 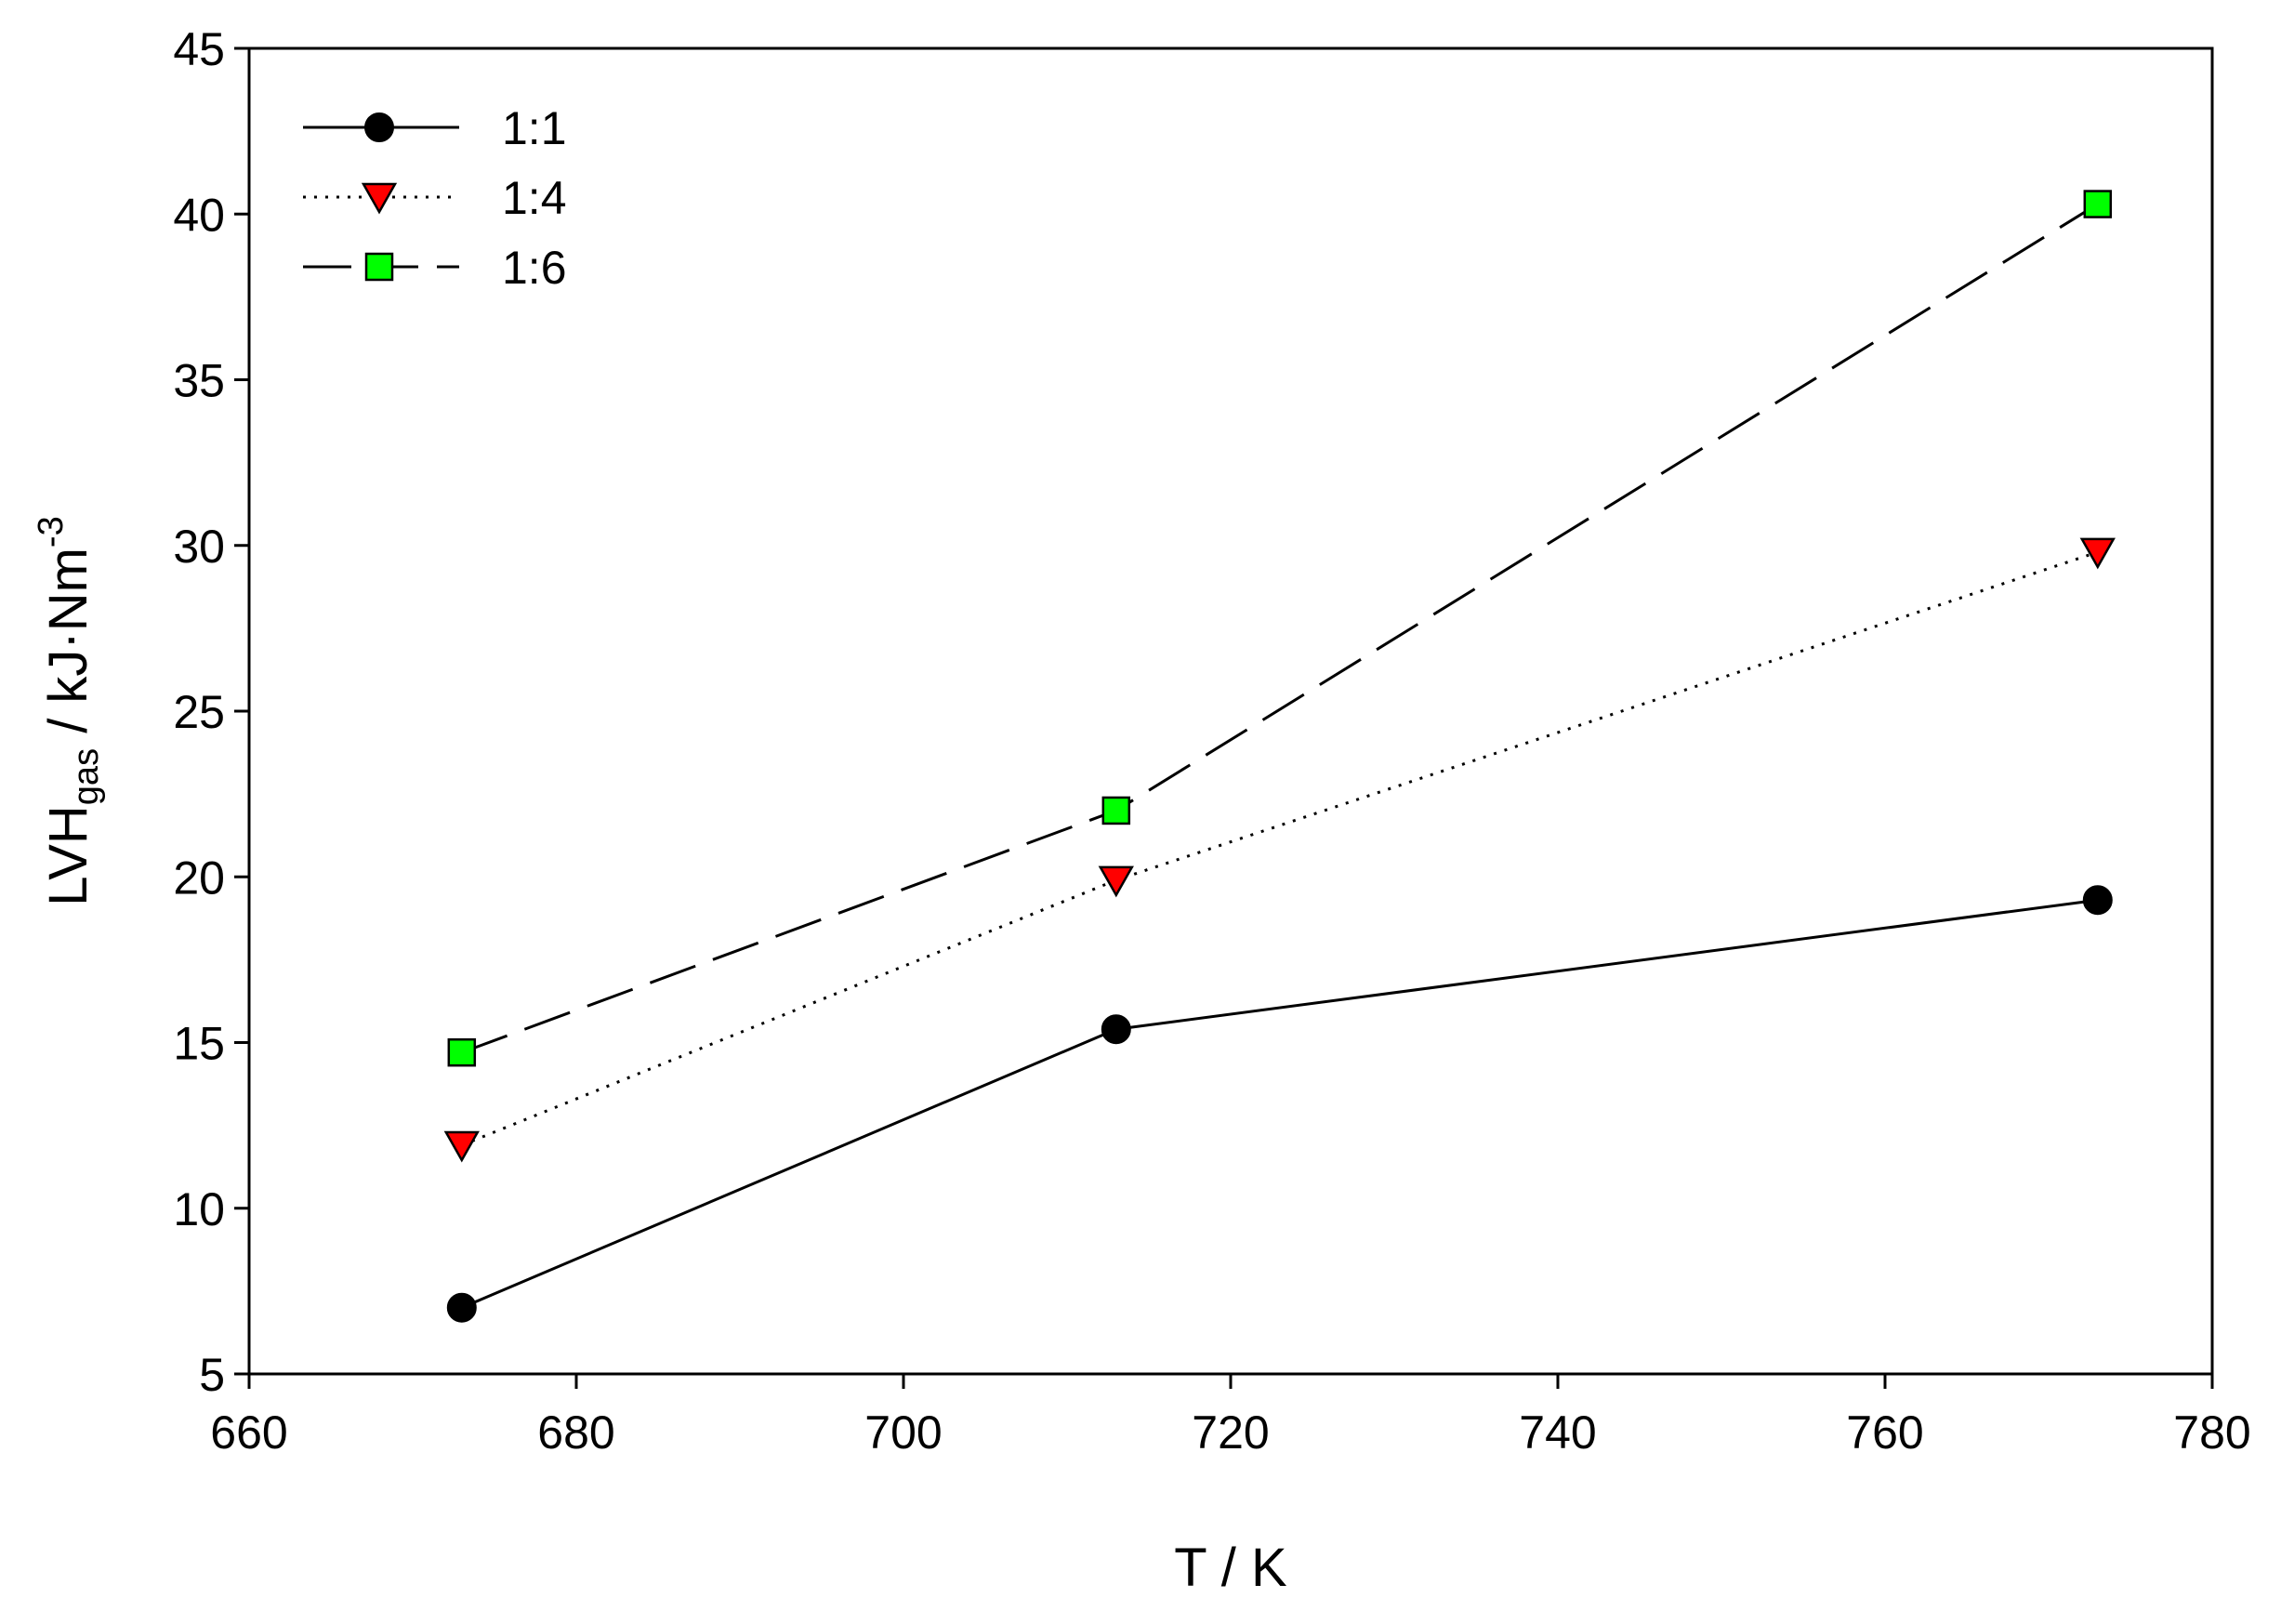 I want to click on y-axis-title-unit: / kJ·Nm, so click(x=69, y=648).